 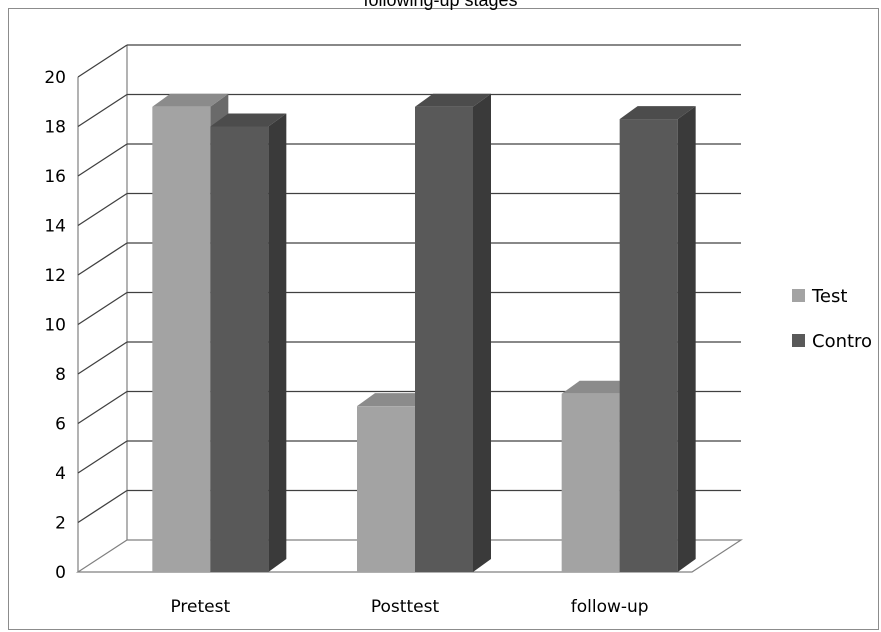 I want to click on y-axis: 0 2 4 6 8 10 12 14 16 18 20, so click(x=55, y=325).